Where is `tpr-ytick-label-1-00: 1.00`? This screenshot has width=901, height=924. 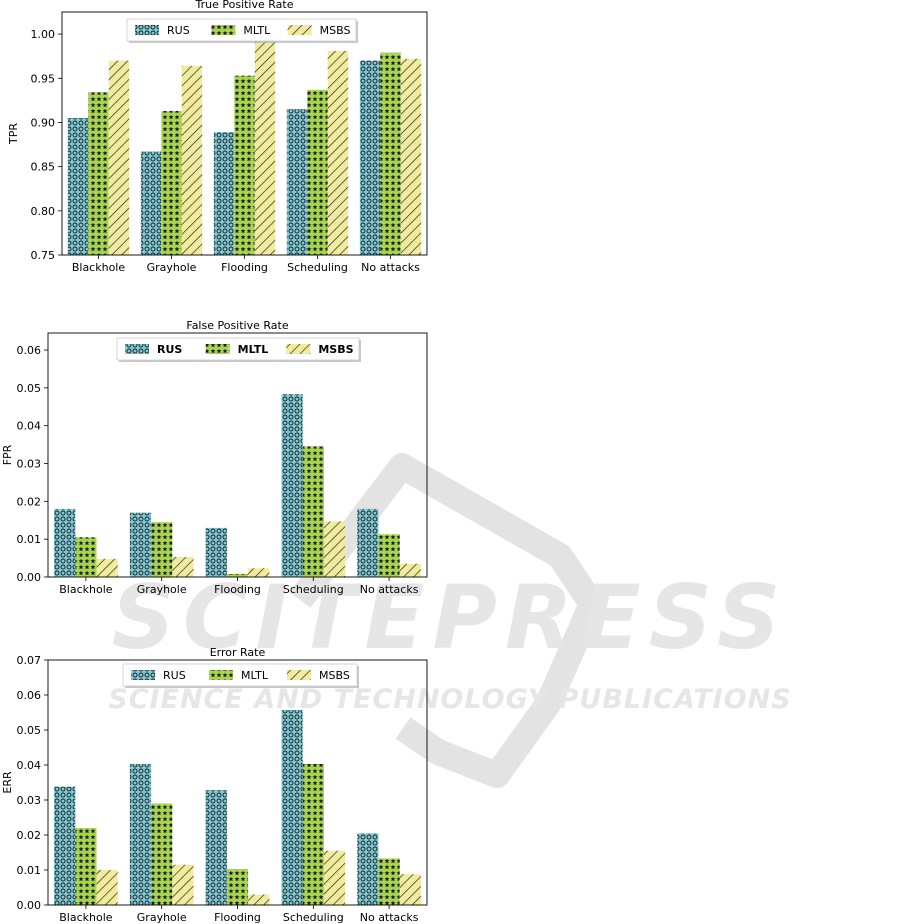 tpr-ytick-label-1-00: 1.00 is located at coordinates (43, 34).